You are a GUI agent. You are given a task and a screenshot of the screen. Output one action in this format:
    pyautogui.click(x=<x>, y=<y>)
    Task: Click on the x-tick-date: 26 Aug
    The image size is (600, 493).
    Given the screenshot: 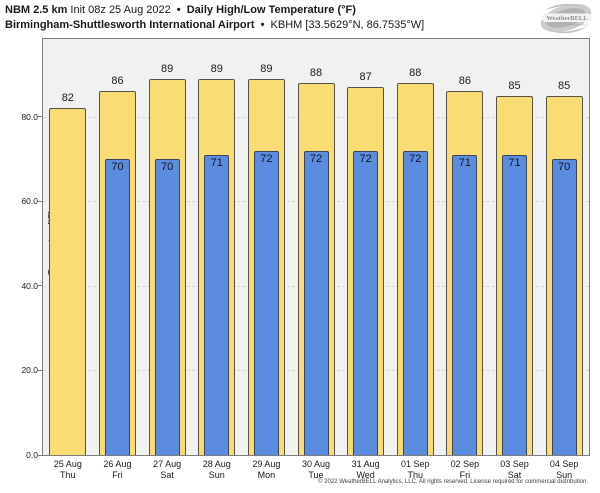 What is the action you would take?
    pyautogui.click(x=117, y=464)
    